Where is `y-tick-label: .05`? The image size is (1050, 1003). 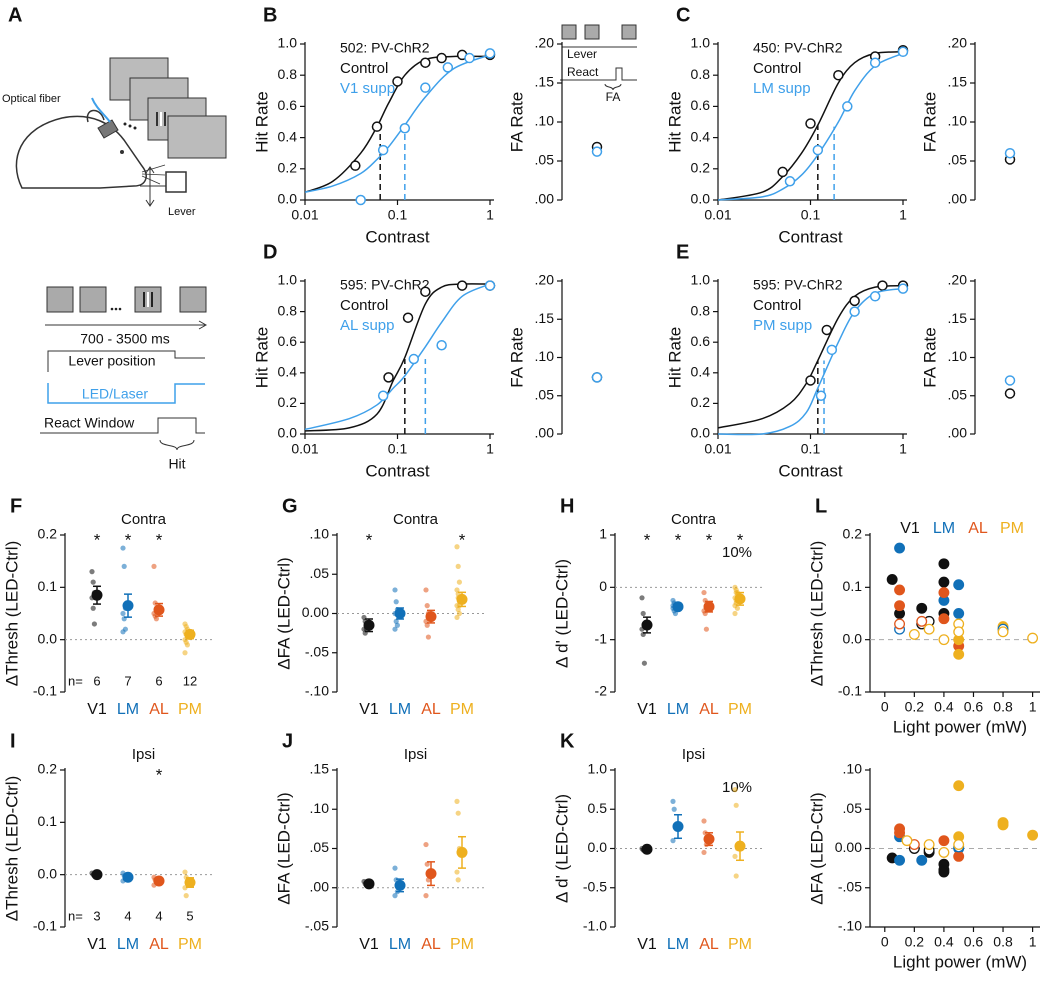
y-tick-label: .05 is located at coordinates (545, 394).